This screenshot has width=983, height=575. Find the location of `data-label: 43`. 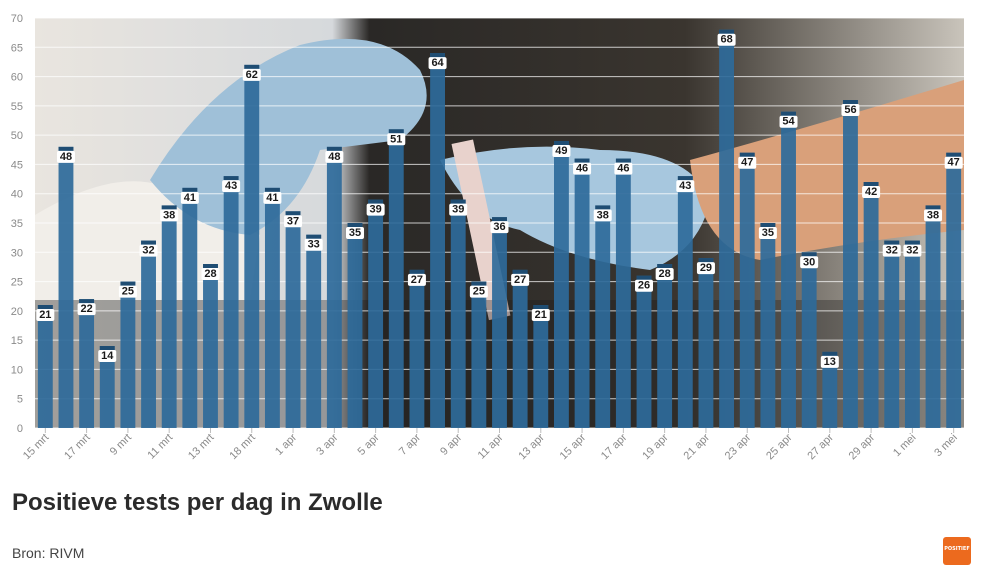

data-label: 43 is located at coordinates (231, 186).